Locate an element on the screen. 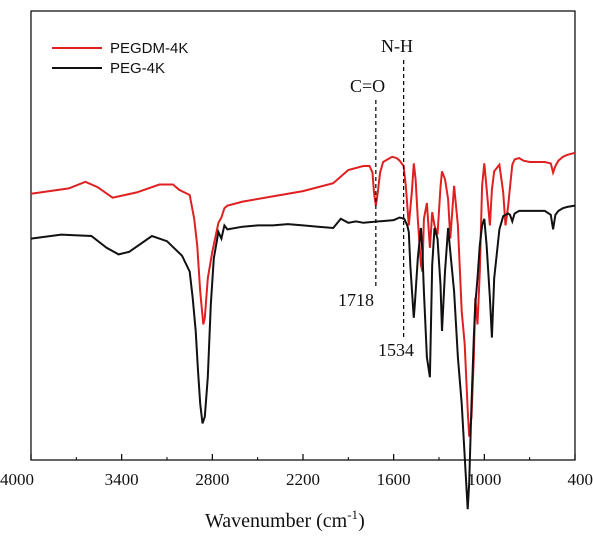 This screenshot has height=537, width=593. x-tick-label: 1000 is located at coordinates (484, 479).